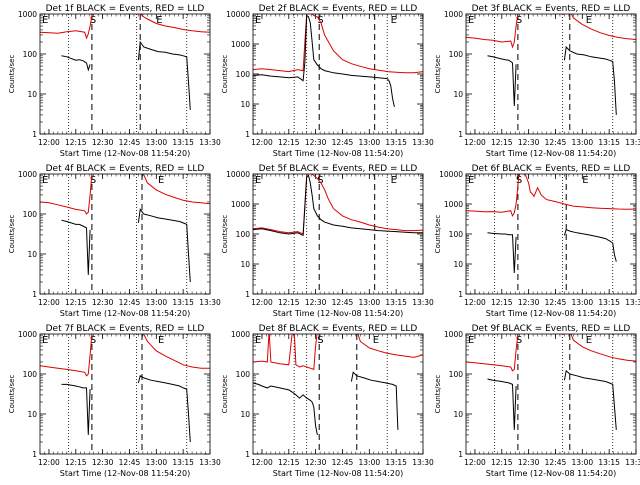 The image size is (640, 485). Describe the element at coordinates (338, 169) in the screenshot. I see `panel-title: Det 5f BLACK = Events, RED = LLD` at that location.